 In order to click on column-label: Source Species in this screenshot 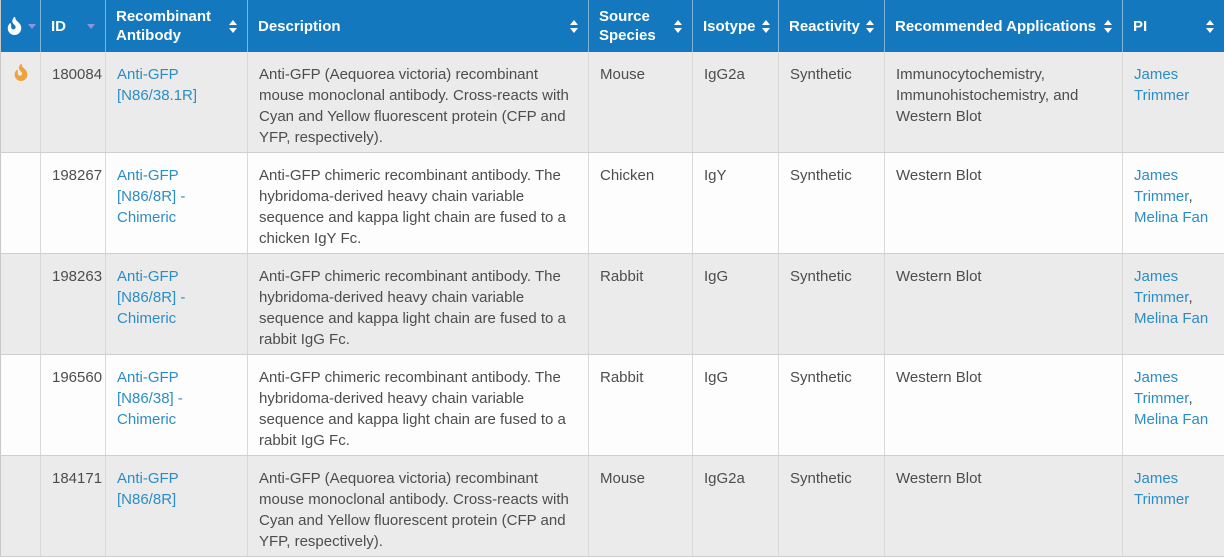, I will do `click(633, 26)`.